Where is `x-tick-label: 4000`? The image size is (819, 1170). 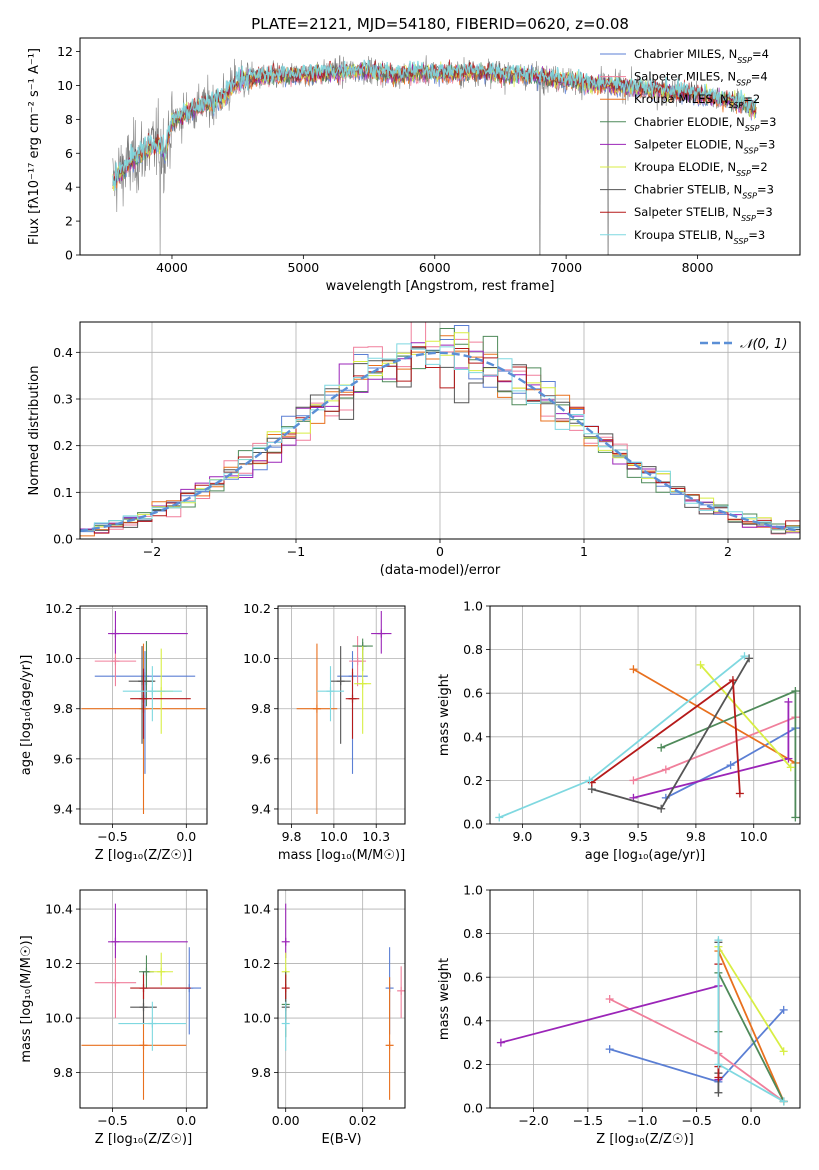 x-tick-label: 4000 is located at coordinates (172, 267).